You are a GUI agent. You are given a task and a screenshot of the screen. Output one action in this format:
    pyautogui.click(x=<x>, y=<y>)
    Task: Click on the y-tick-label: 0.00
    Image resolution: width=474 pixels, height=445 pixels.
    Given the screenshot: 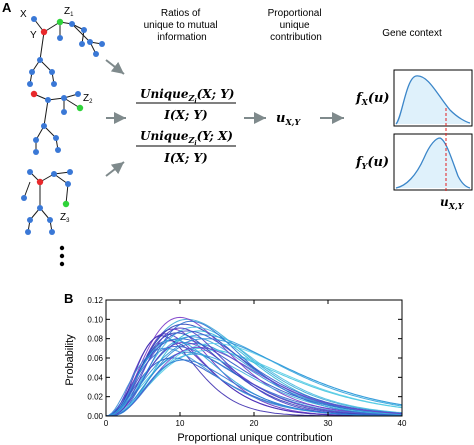 What is the action you would take?
    pyautogui.click(x=95, y=416)
    